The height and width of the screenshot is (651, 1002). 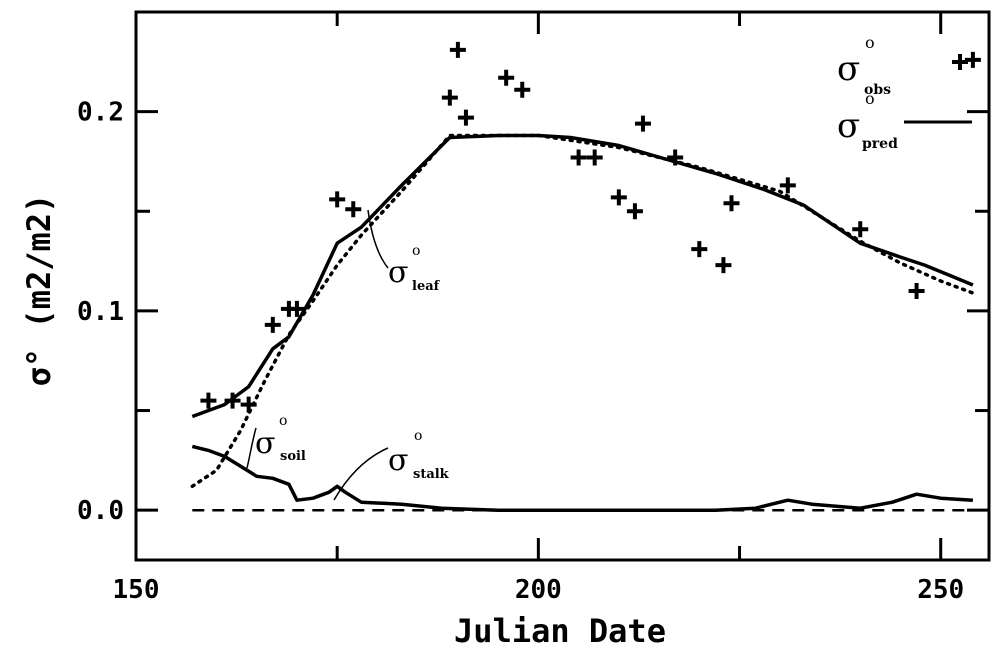 I want to click on annotation-leaf-sub: leaf, so click(x=426, y=286).